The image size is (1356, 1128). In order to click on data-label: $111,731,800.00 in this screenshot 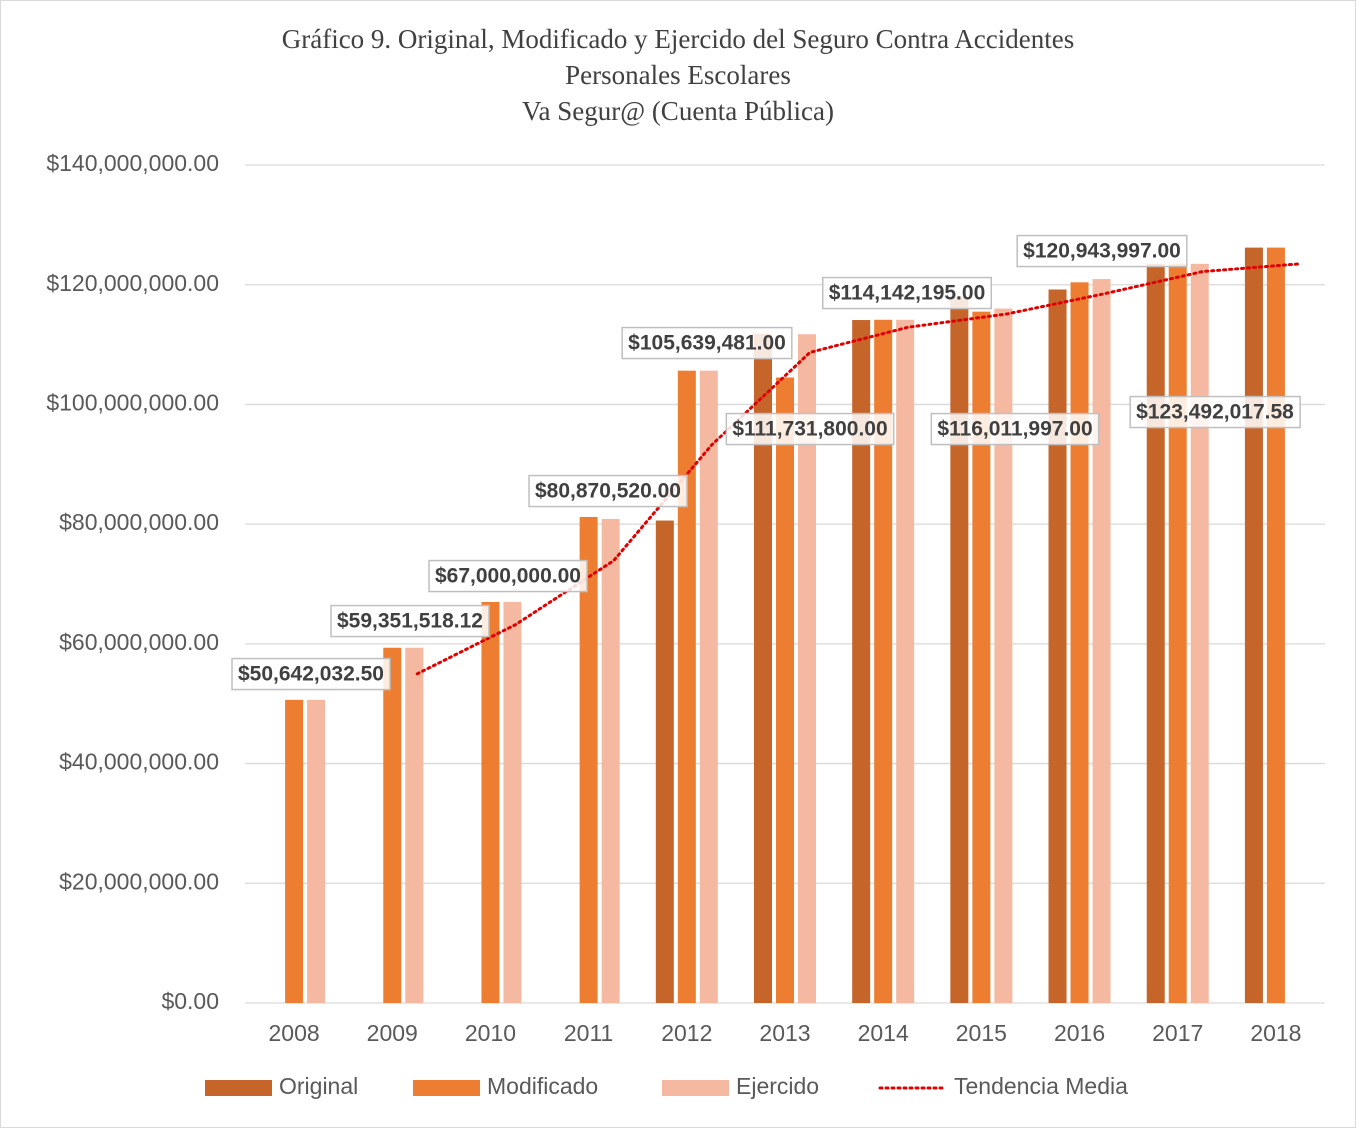, I will do `click(809, 429)`.